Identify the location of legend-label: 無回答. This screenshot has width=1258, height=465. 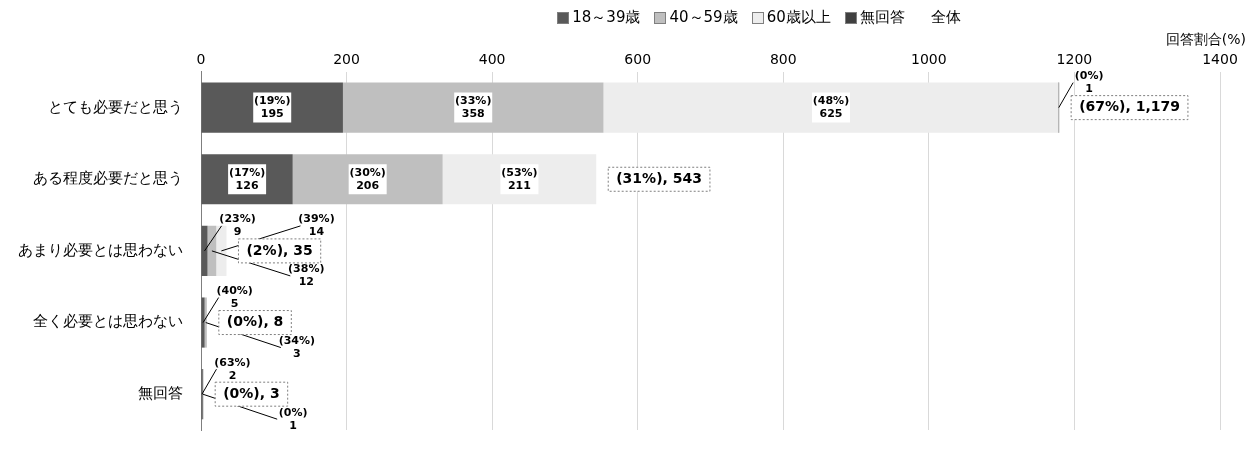
(882, 17).